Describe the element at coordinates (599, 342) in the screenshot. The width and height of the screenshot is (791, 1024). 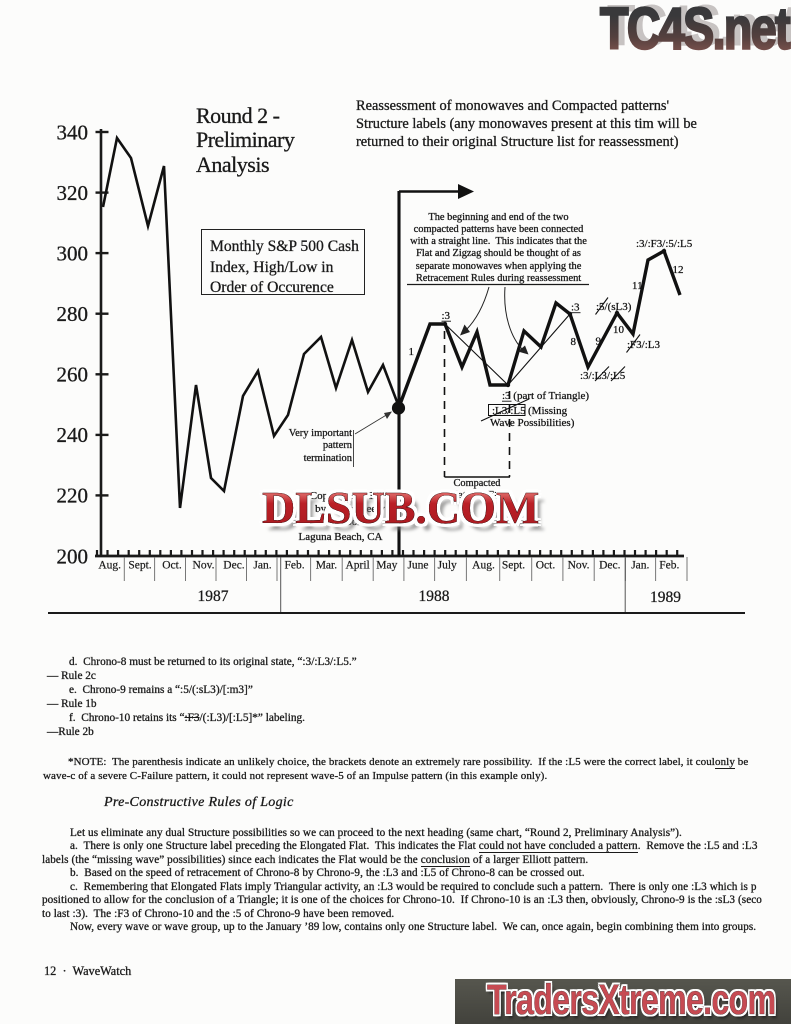
I see `svg-text: 9` at that location.